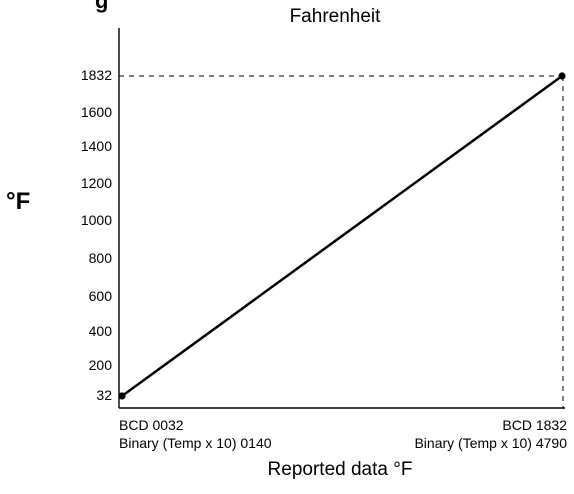 This screenshot has width=574, height=494. What do you see at coordinates (340, 469) in the screenshot?
I see `x-axis-label: Reported data °F` at bounding box center [340, 469].